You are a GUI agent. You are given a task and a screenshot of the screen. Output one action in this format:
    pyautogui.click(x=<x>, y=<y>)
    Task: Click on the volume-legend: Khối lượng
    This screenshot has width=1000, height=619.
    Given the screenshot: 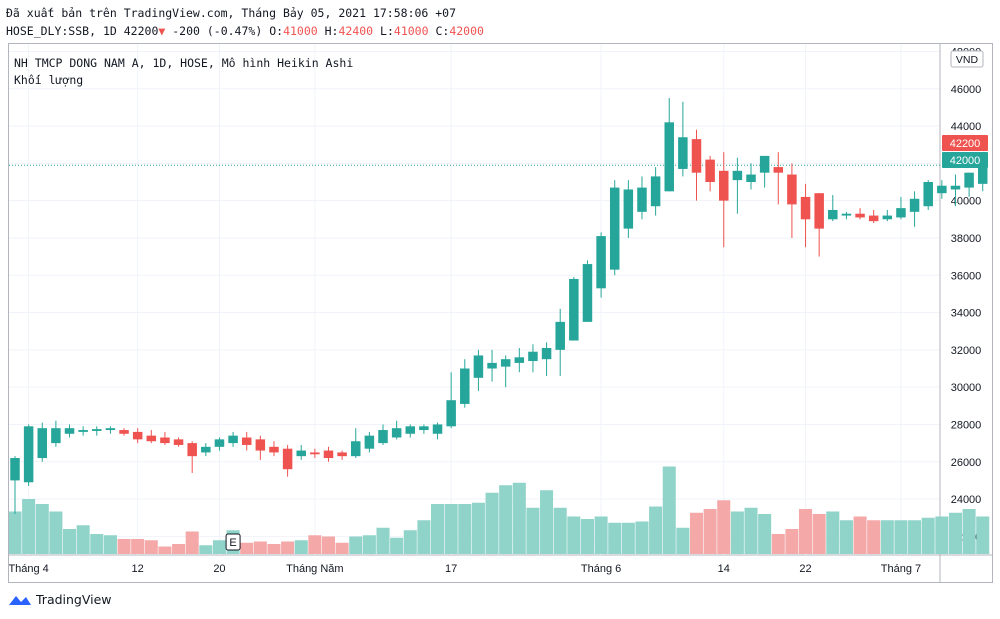 What is the action you would take?
    pyautogui.click(x=49, y=80)
    